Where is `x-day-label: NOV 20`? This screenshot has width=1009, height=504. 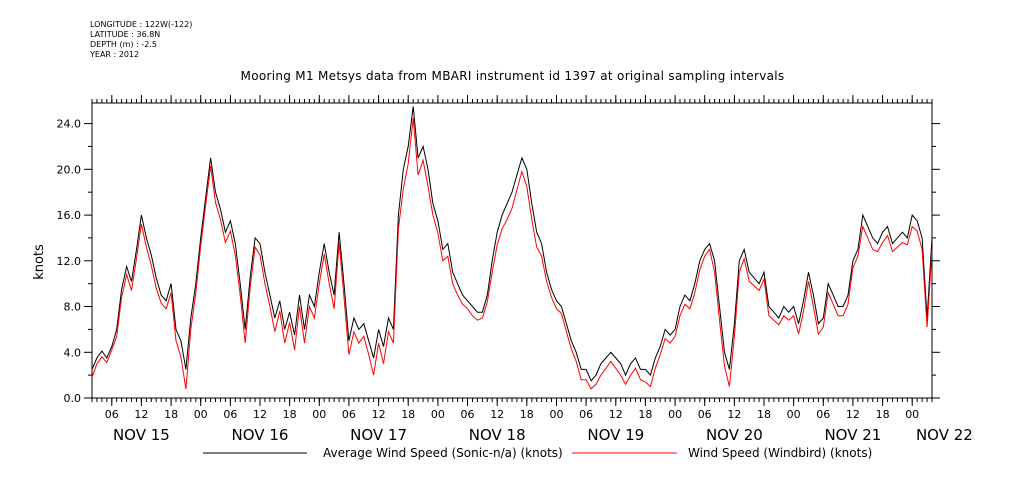 x-day-label: NOV 20 is located at coordinates (734, 435).